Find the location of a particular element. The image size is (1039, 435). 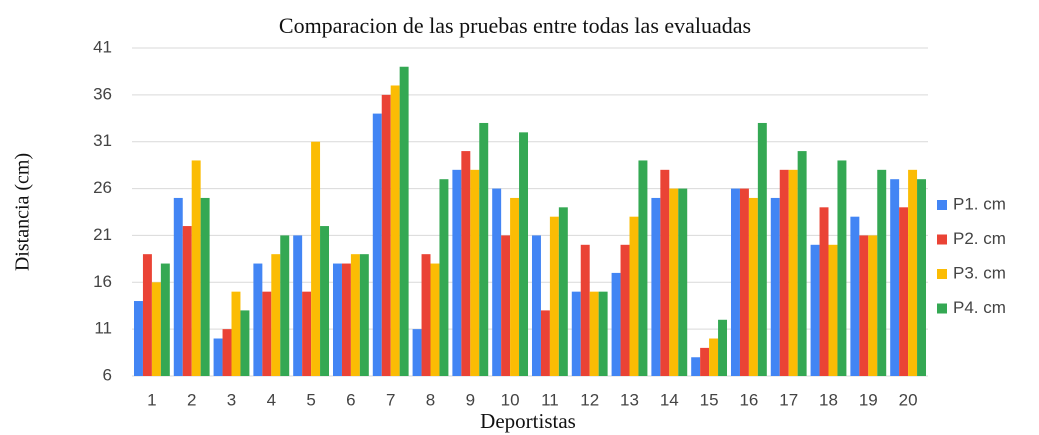

x-axis-label: Deportistas is located at coordinates (528, 421).